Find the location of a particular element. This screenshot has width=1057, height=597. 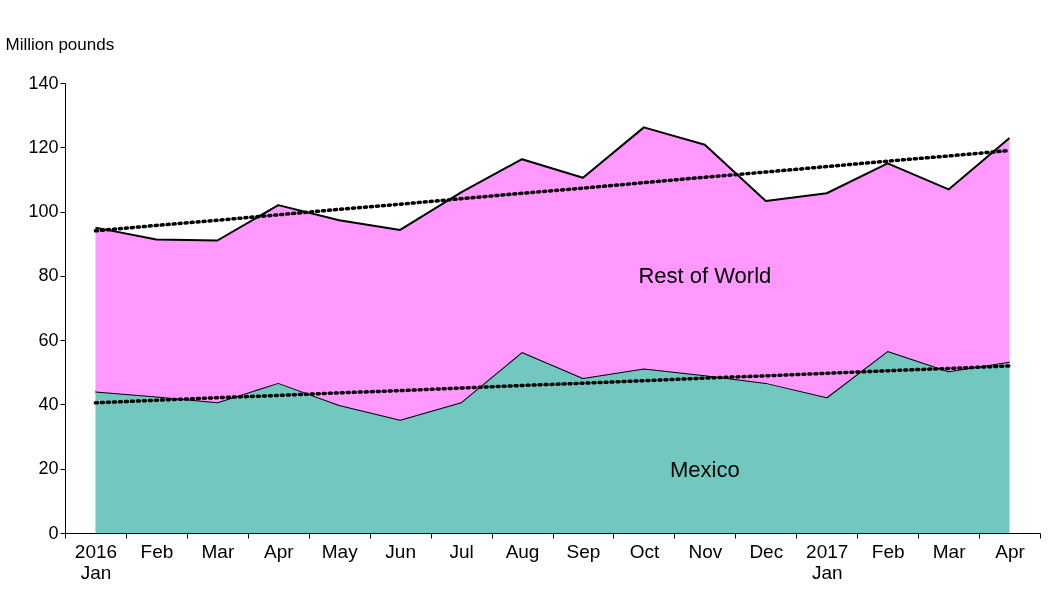

x-tick-label: 2017 Jan is located at coordinates (827, 561).